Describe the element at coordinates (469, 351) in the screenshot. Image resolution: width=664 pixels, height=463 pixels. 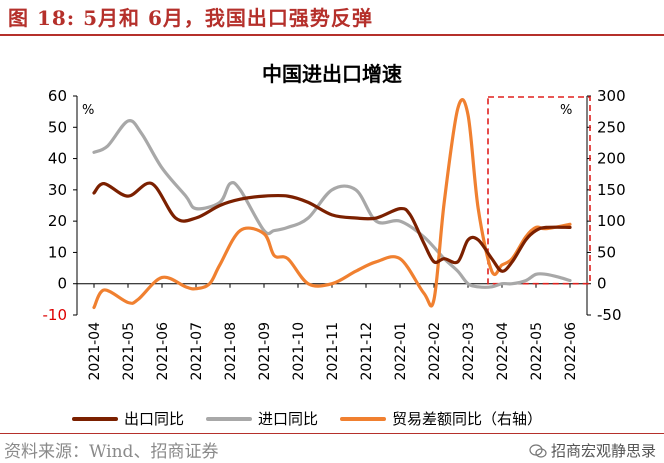
I see `x-tick-label: 2022-03` at that location.